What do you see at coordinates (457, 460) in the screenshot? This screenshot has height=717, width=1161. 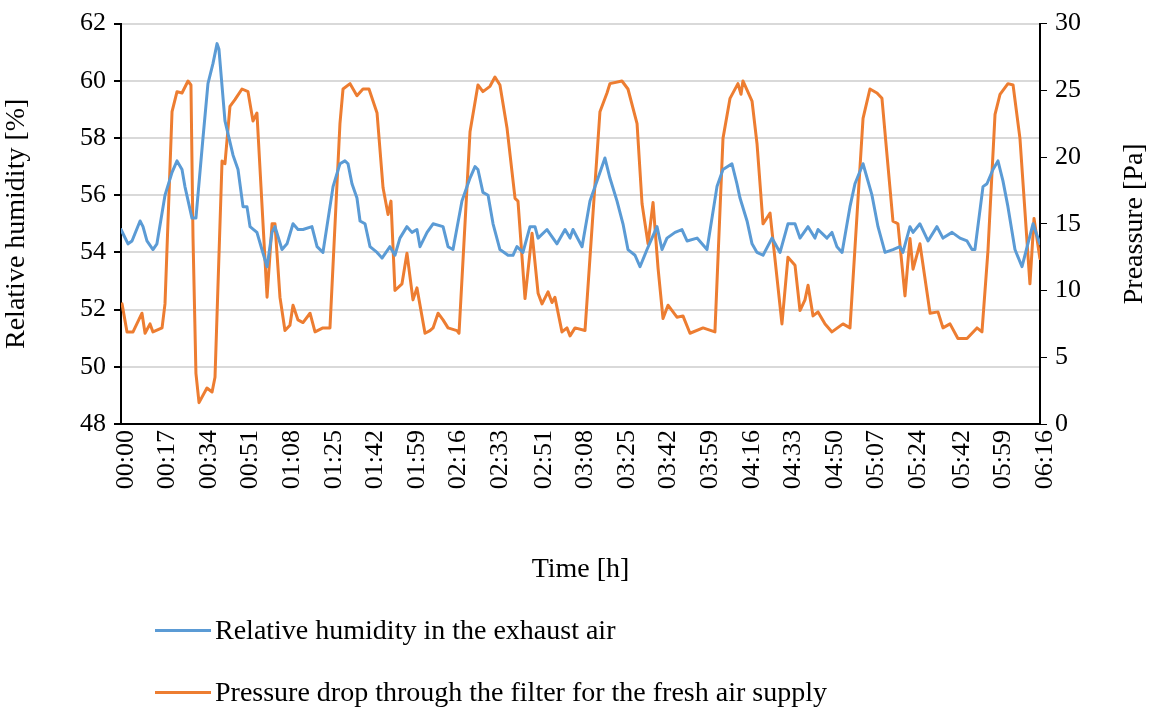 I see `x-tick-label: 02:16` at bounding box center [457, 460].